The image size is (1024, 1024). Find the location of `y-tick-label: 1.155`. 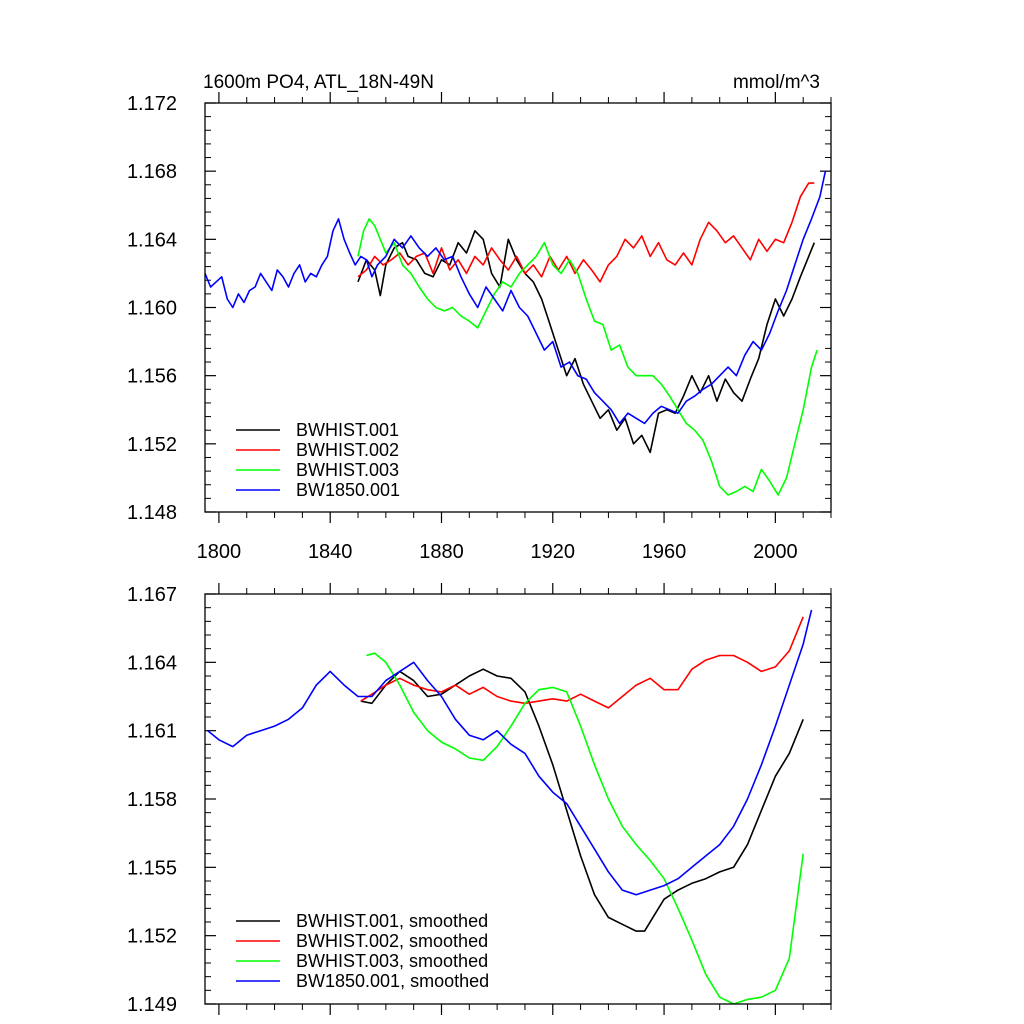

y-tick-label: 1.155 is located at coordinates (152, 868).